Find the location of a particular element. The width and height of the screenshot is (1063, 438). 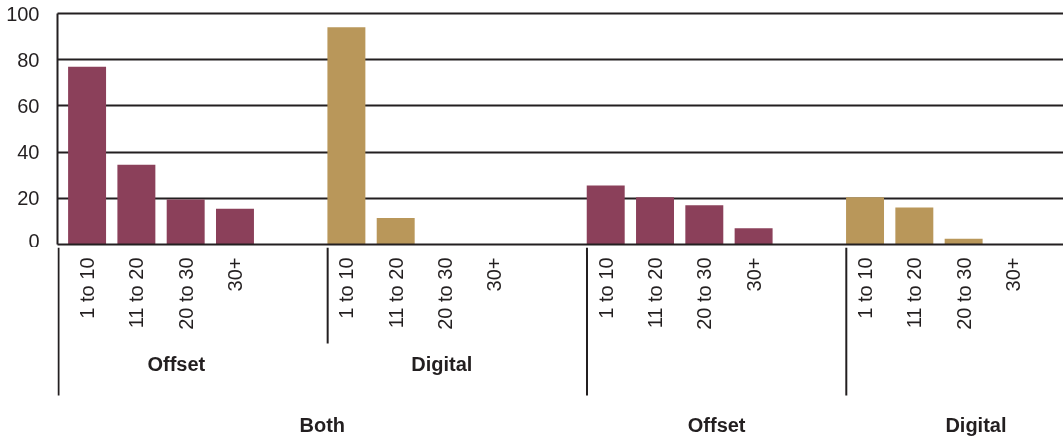

y-tick-label: 0 is located at coordinates (34, 240).